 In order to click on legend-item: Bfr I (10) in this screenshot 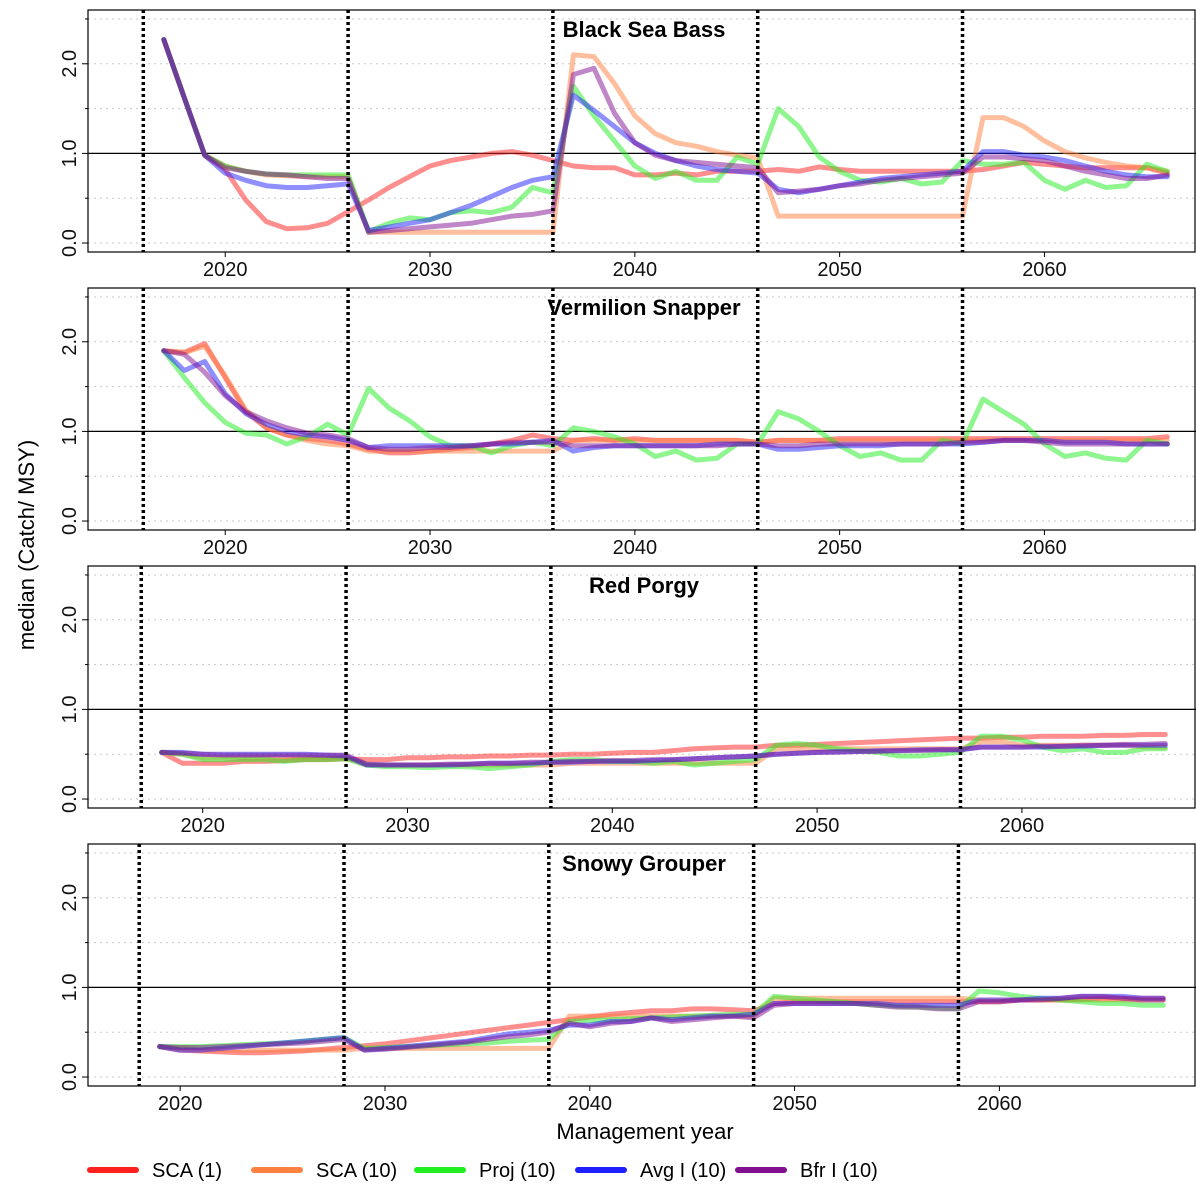, I will do `click(806, 1171)`.